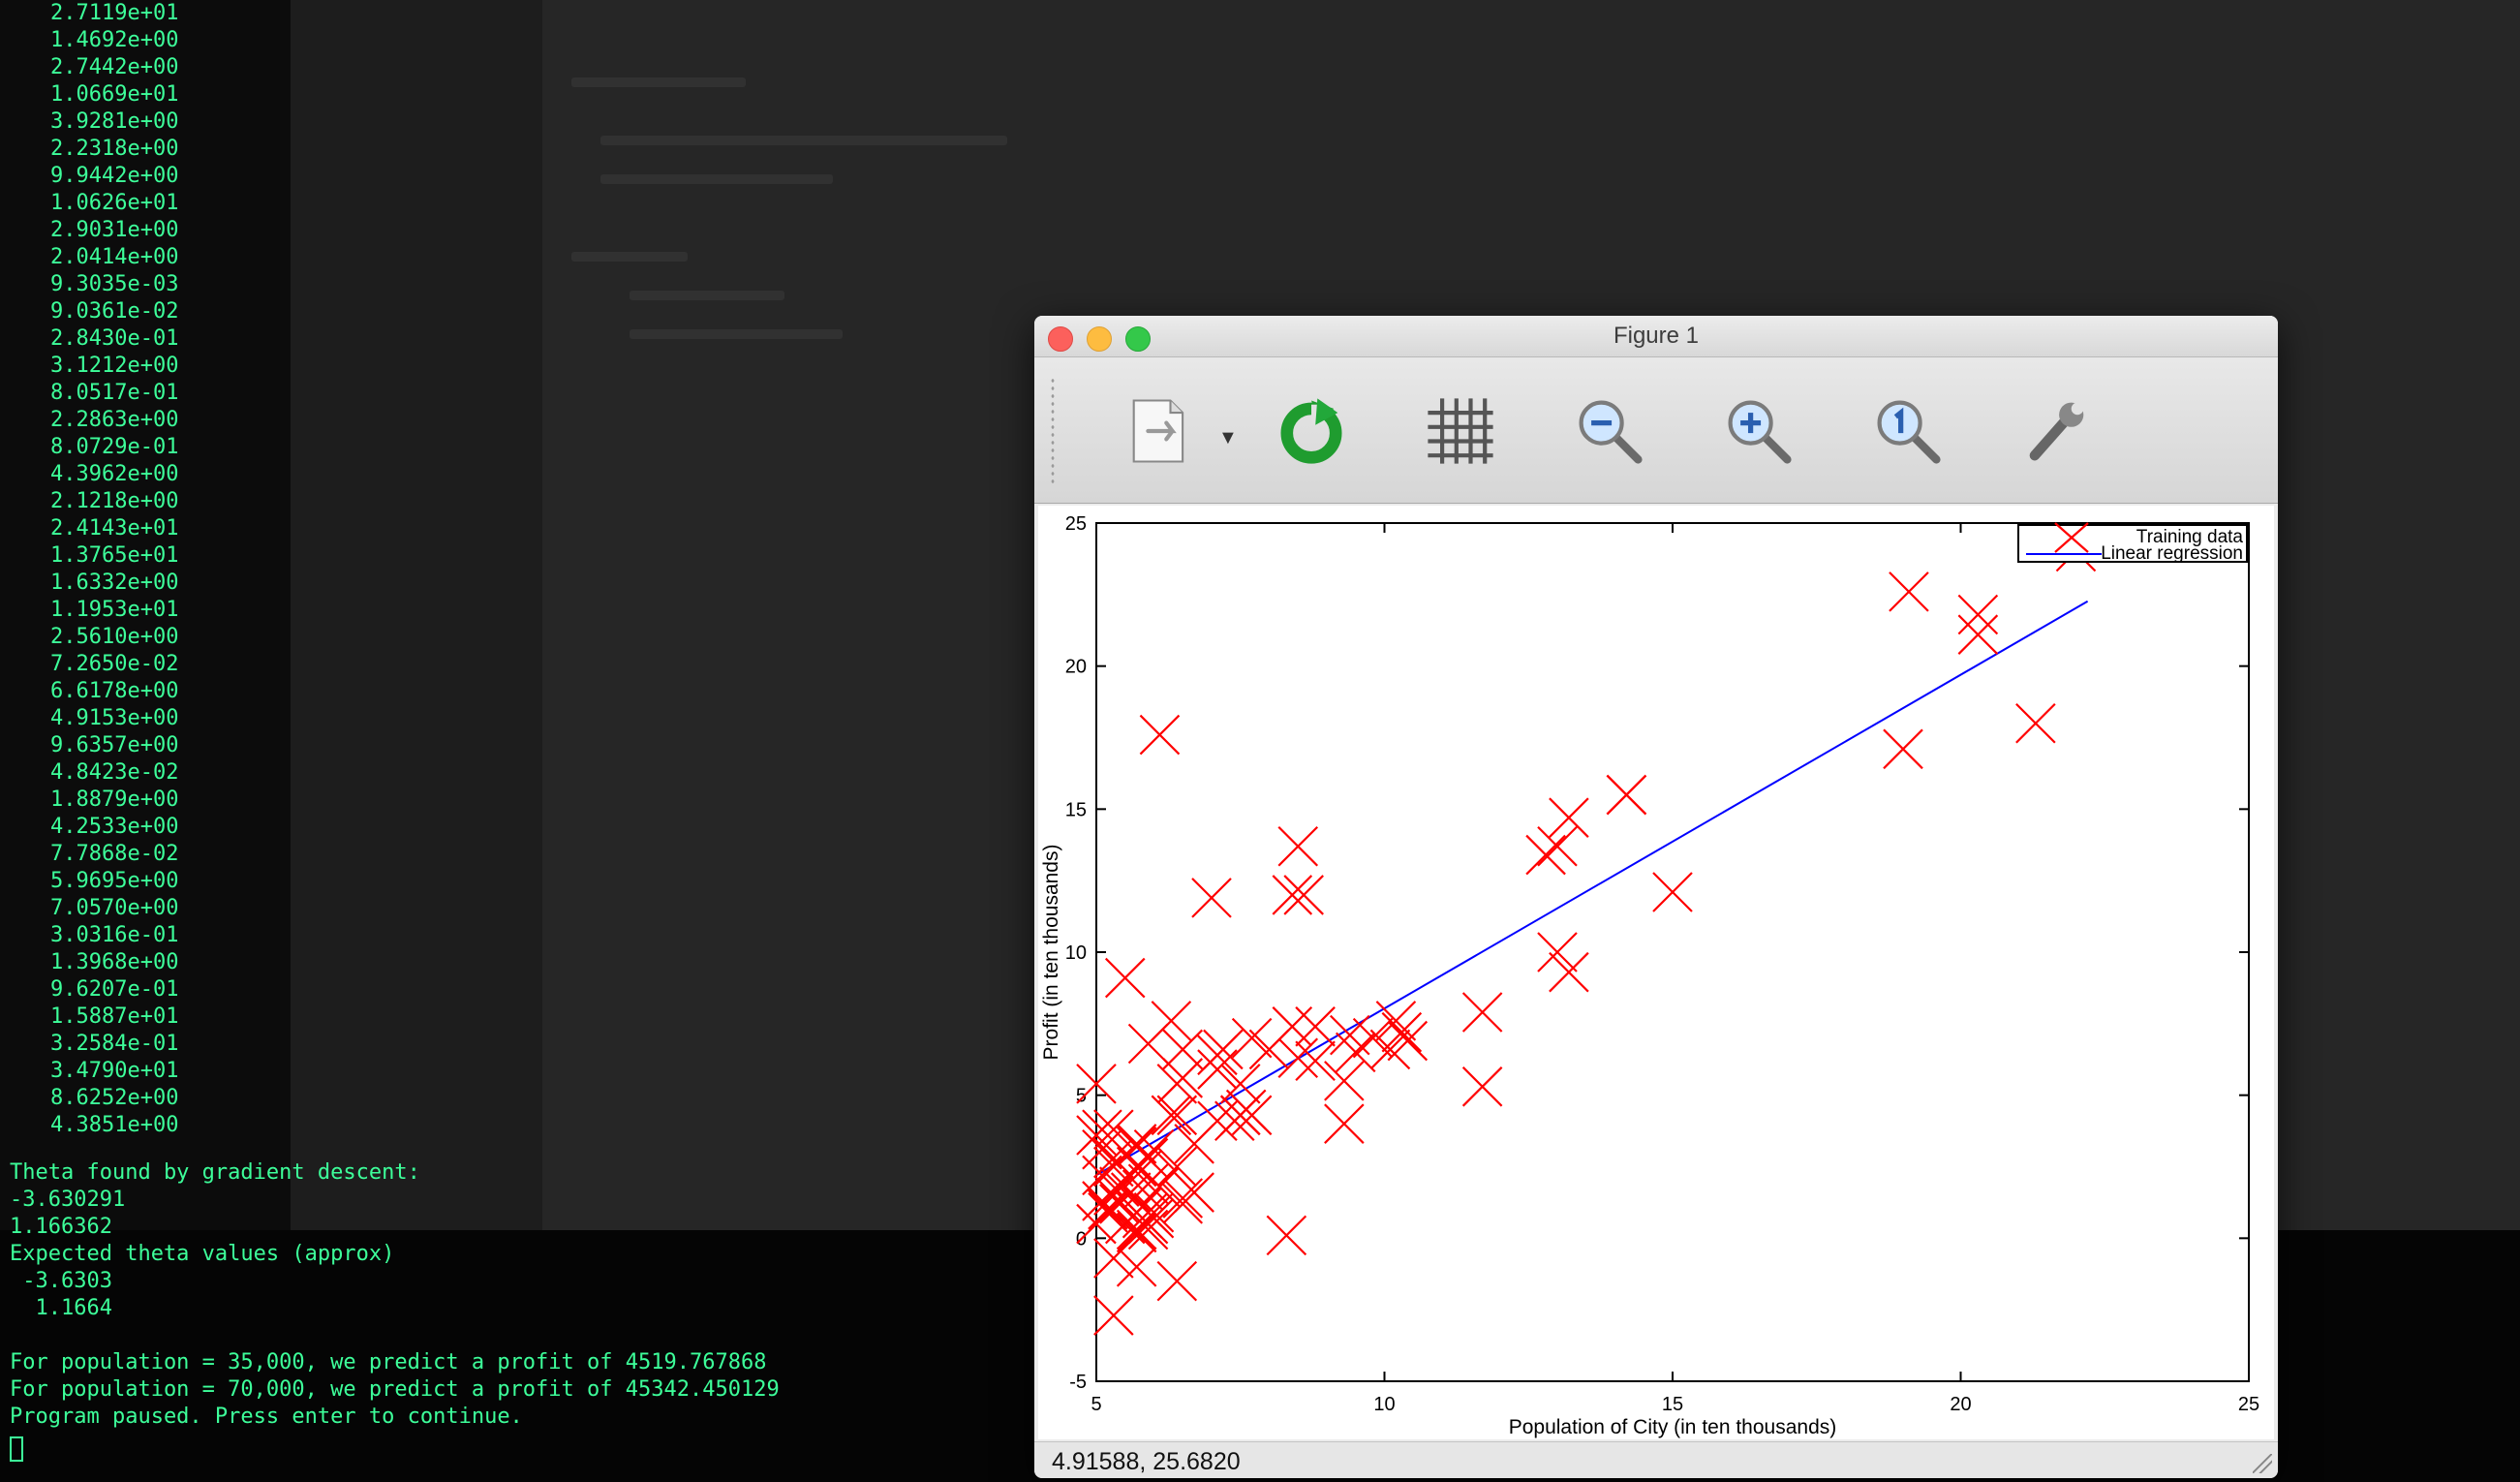  Describe the element at coordinates (2172, 553) in the screenshot. I see `legend-label-regression: Linear regression` at that location.